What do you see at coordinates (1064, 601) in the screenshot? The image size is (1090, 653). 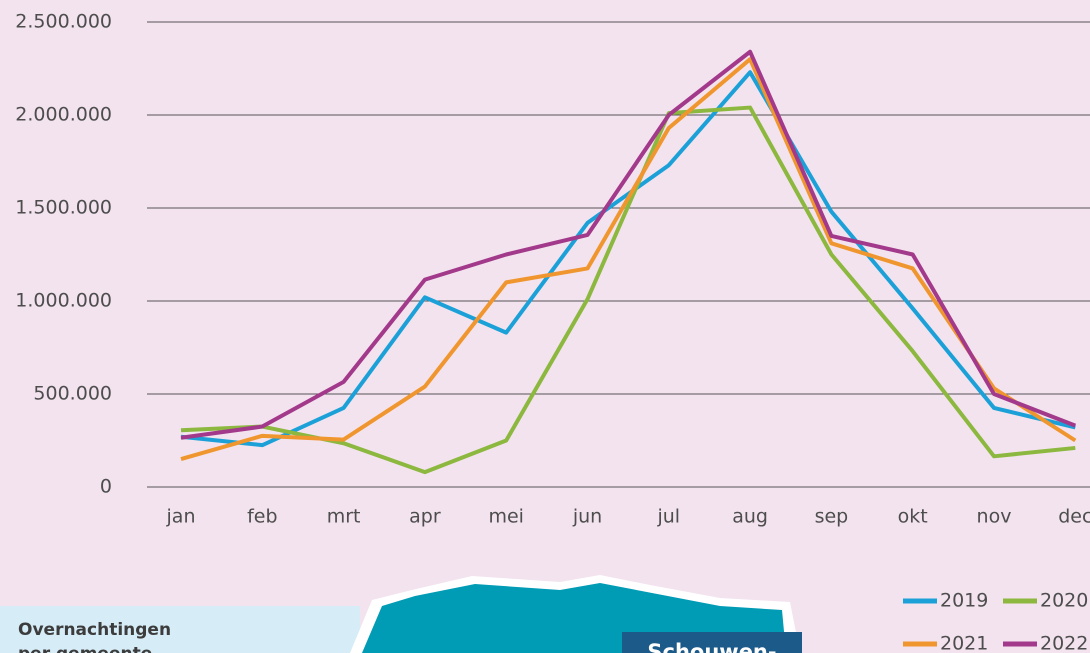 I see `legend-label: 2020` at bounding box center [1064, 601].